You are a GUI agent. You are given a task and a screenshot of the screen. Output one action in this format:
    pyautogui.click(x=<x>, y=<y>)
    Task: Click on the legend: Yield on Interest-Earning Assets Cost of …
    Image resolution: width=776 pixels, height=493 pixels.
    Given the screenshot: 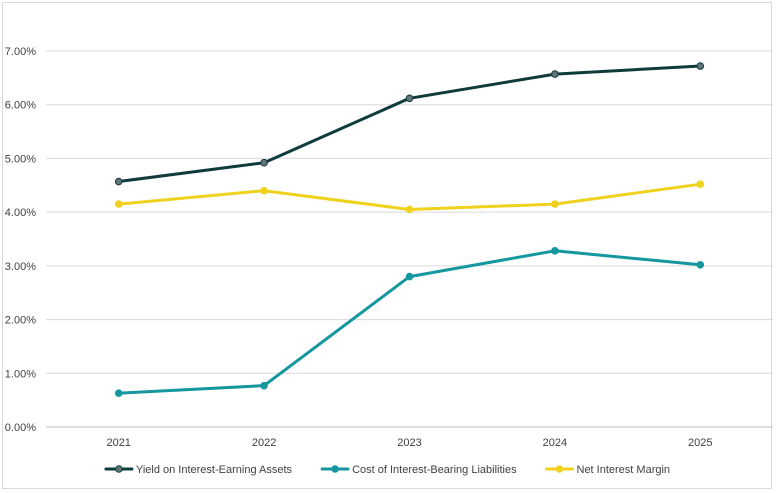 What is the action you would take?
    pyautogui.click(x=387, y=470)
    